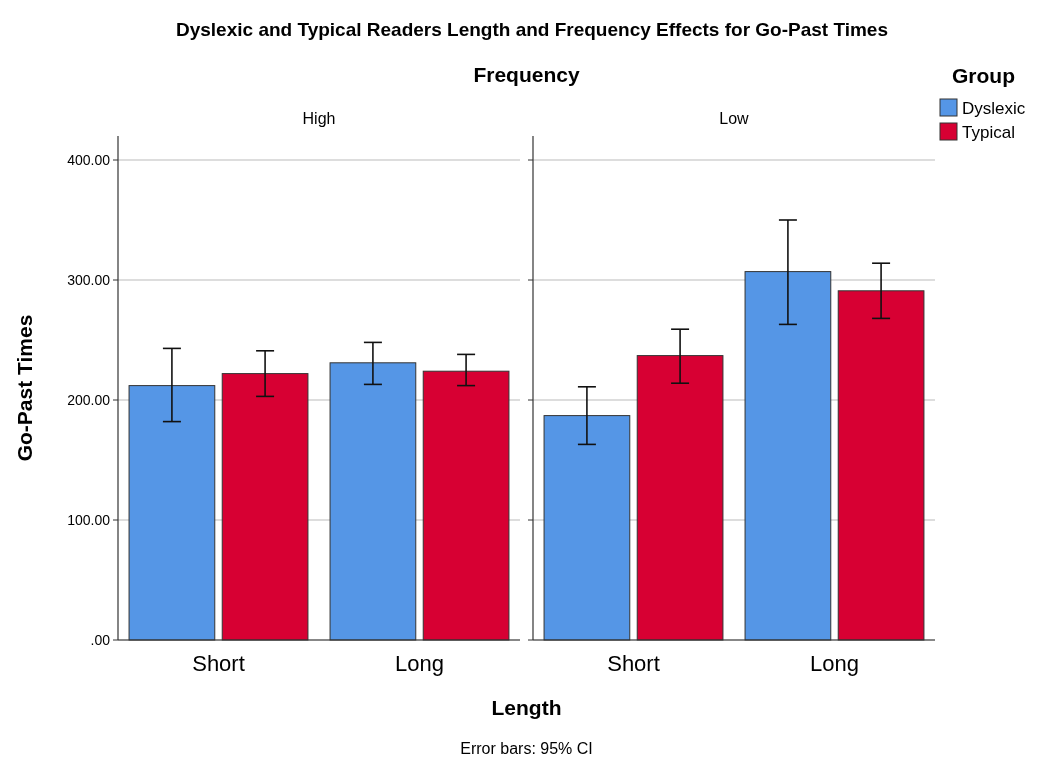 The height and width of the screenshot is (763, 1044). What do you see at coordinates (526, 748) in the screenshot?
I see `text: Error bars: 95% CI` at bounding box center [526, 748].